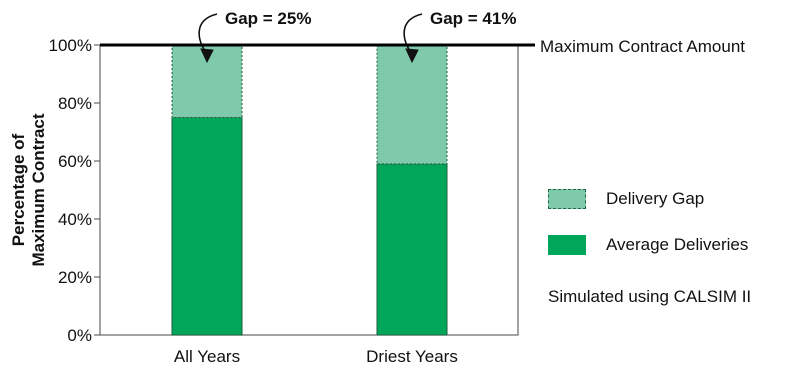 The width and height of the screenshot is (791, 368). Describe the element at coordinates (642, 46) in the screenshot. I see `reference-line-label: Maximum Contract Amount` at that location.